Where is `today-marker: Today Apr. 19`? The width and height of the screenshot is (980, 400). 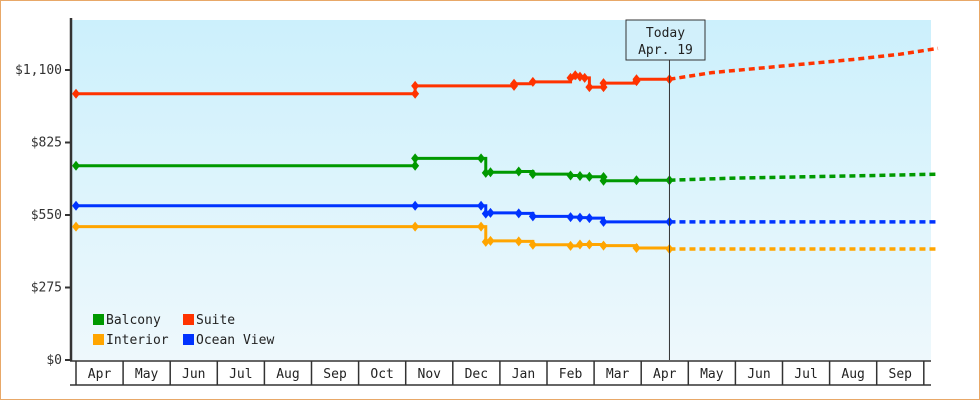 today-marker: Today Apr. 19 is located at coordinates (665, 189).